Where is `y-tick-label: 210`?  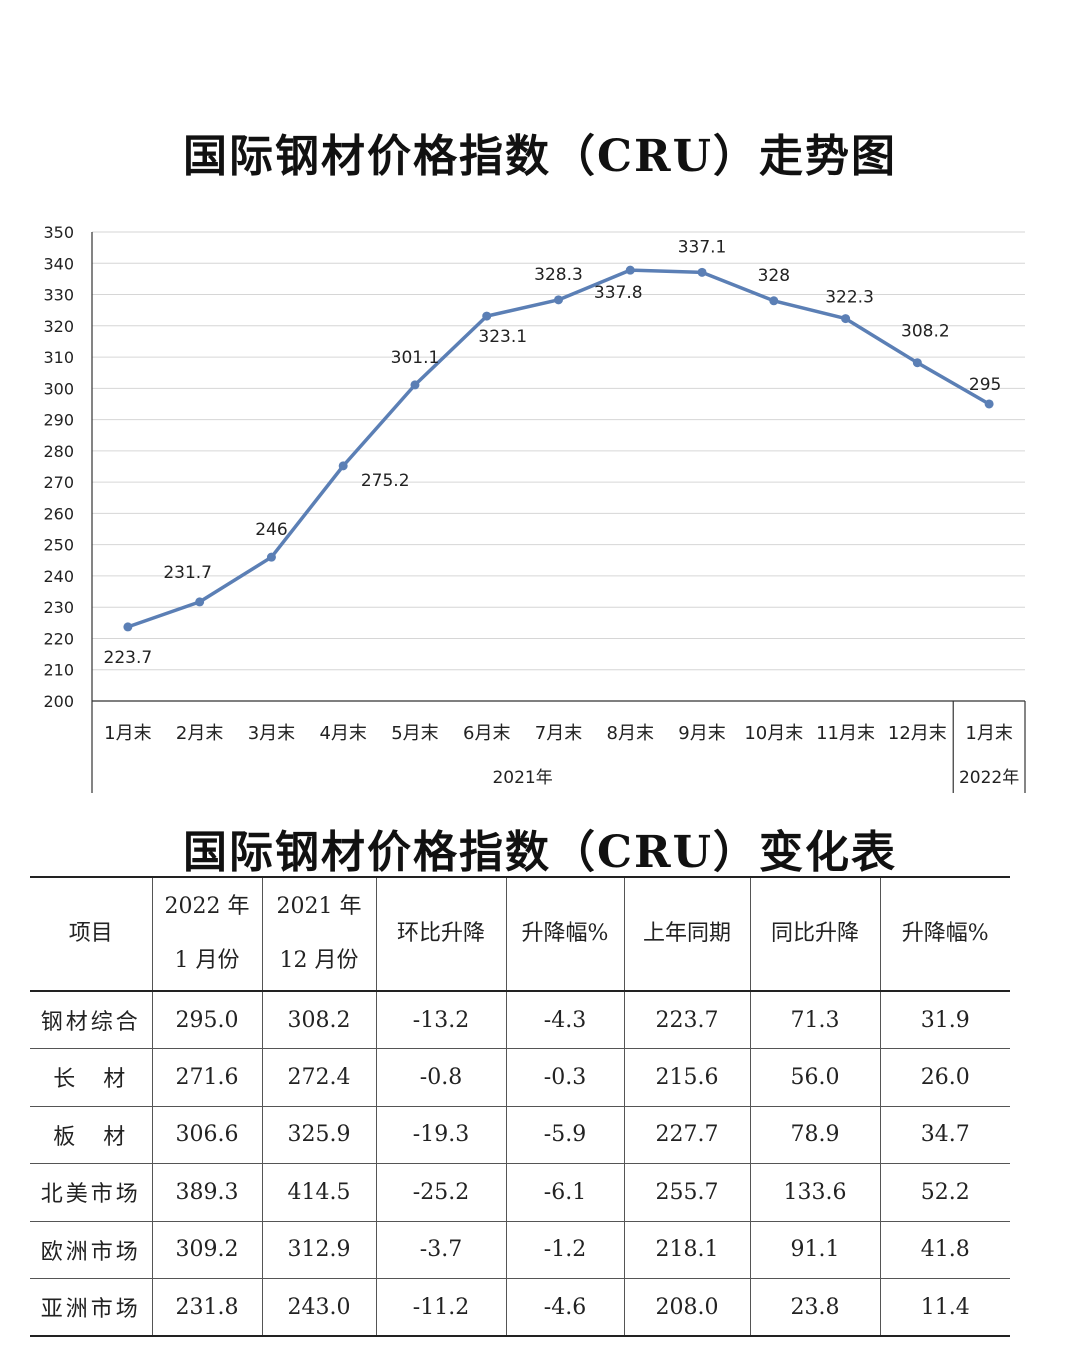 y-tick-label: 210 is located at coordinates (58, 670).